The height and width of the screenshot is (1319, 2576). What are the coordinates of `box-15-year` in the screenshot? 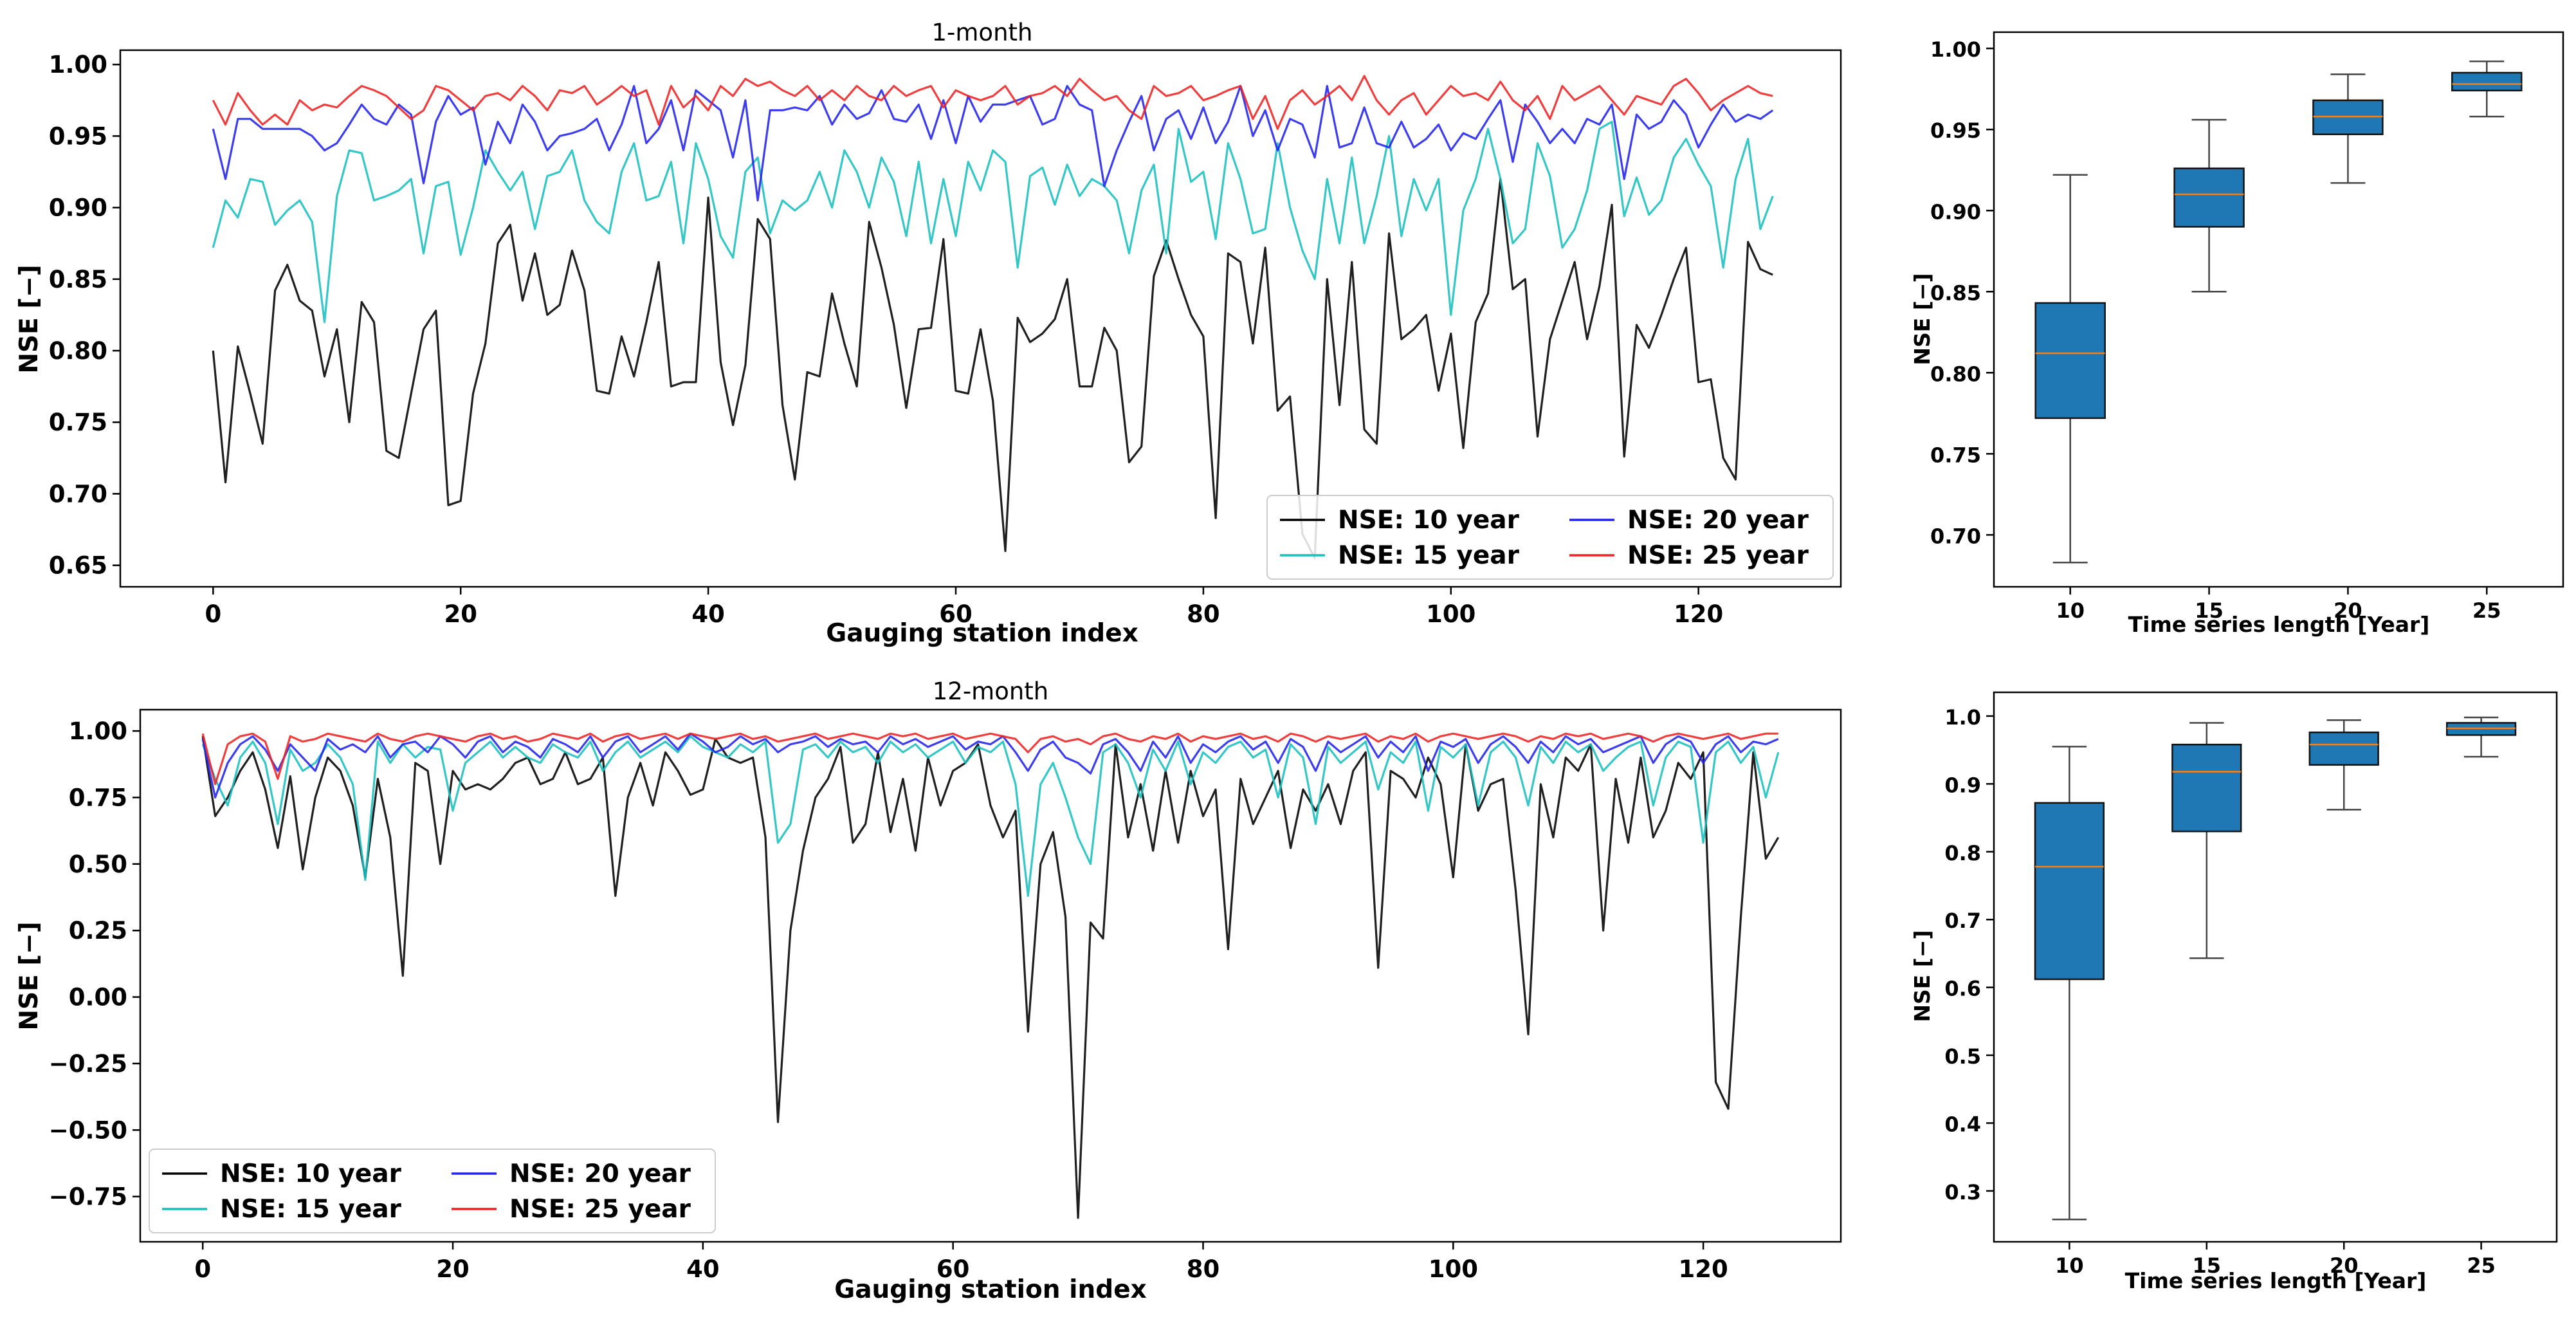 It's located at (2206, 840).